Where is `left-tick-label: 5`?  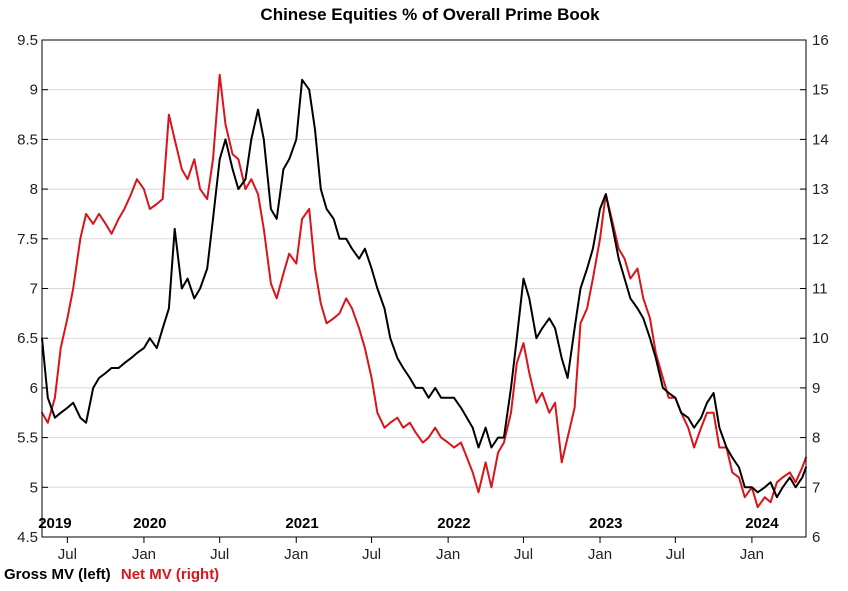 left-tick-label: 5 is located at coordinates (34, 487).